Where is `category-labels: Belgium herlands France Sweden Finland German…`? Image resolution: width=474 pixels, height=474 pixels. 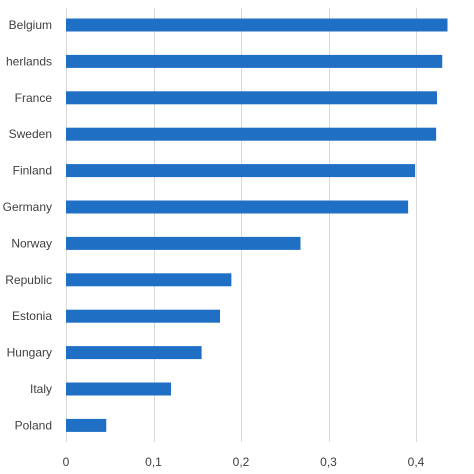
category-labels: Belgium herlands France Sweden Finland German… is located at coordinates (28, 225).